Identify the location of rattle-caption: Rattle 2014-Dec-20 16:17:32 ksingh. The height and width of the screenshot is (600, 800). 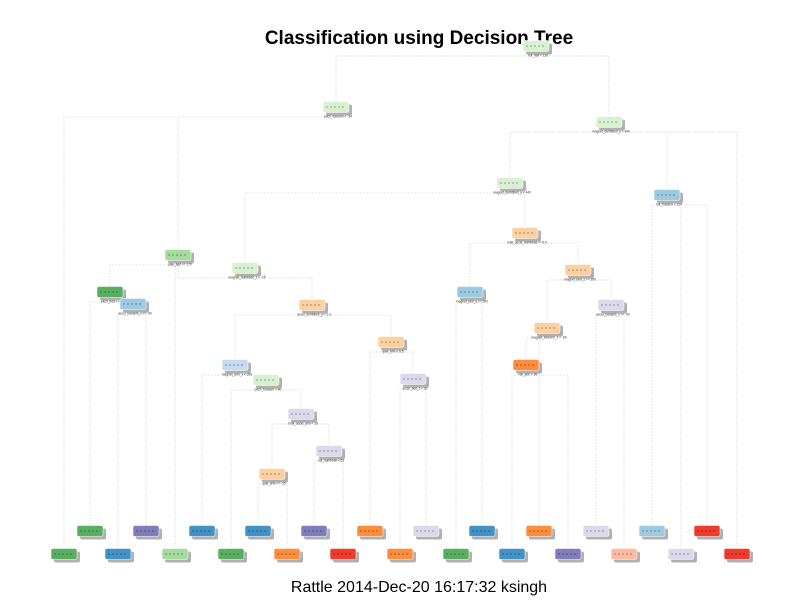
(419, 587).